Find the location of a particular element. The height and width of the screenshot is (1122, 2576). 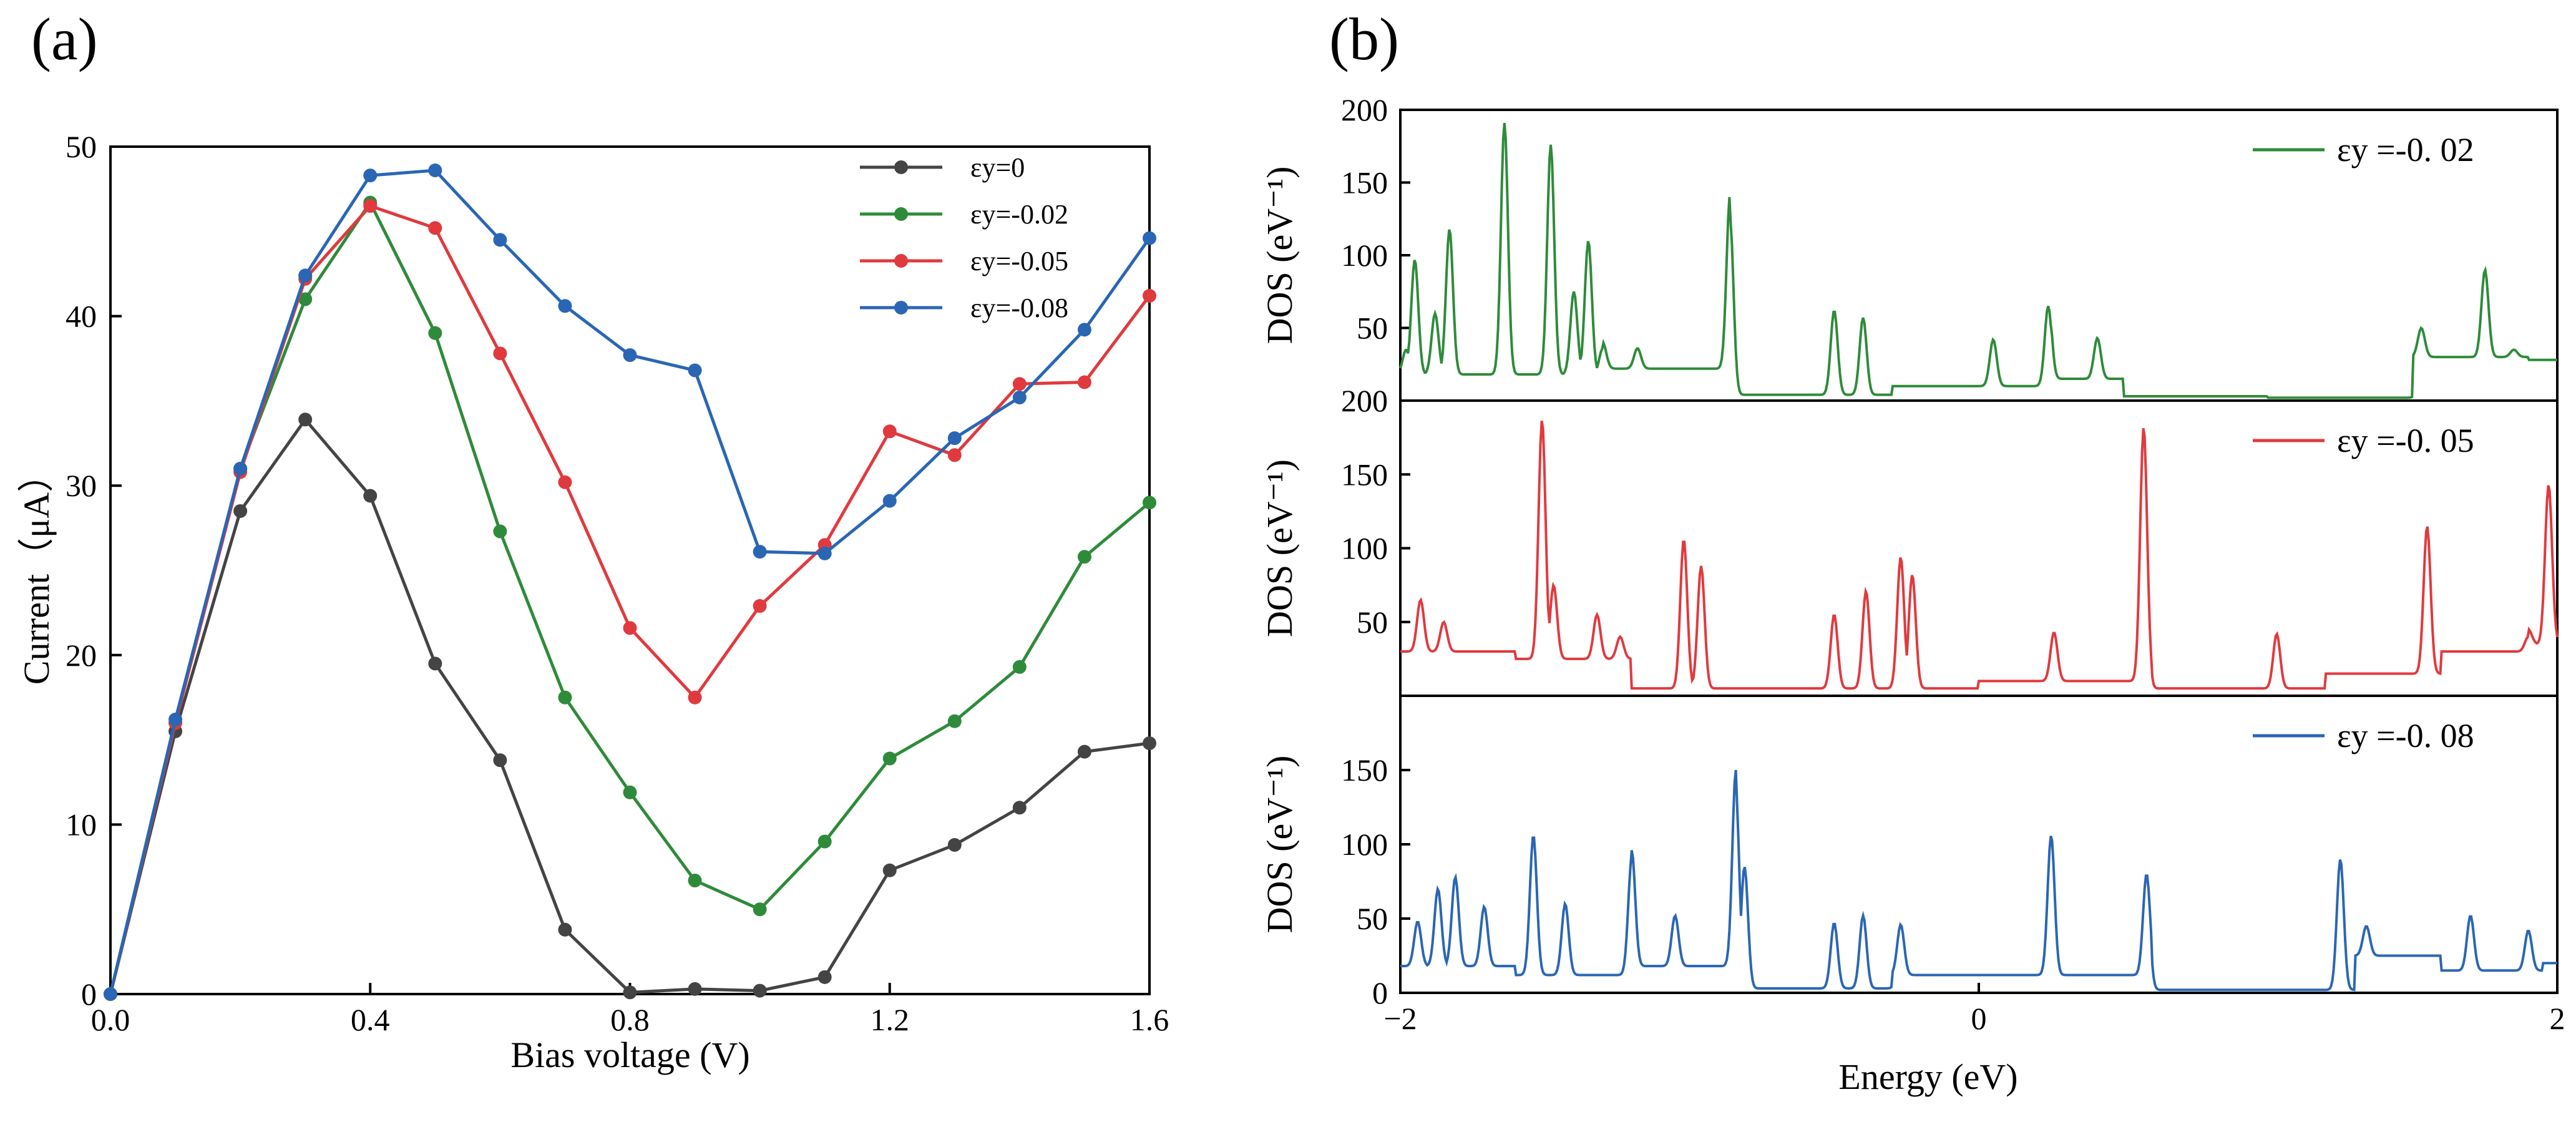

dos-xtick-label: −2 is located at coordinates (1400, 1019).